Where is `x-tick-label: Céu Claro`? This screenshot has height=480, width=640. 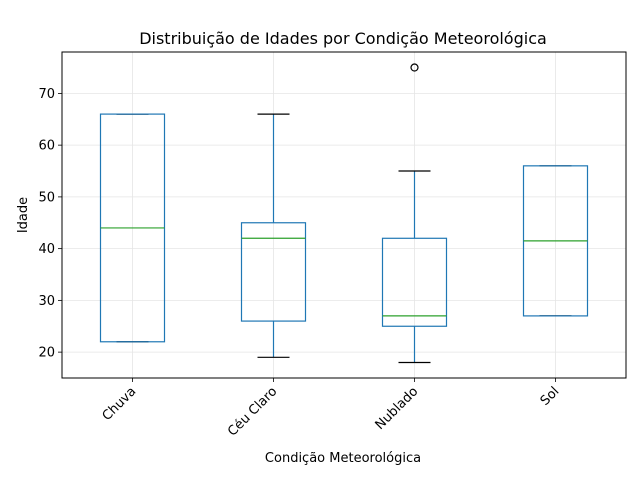
x-tick-label: Céu Claro is located at coordinates (252, 411).